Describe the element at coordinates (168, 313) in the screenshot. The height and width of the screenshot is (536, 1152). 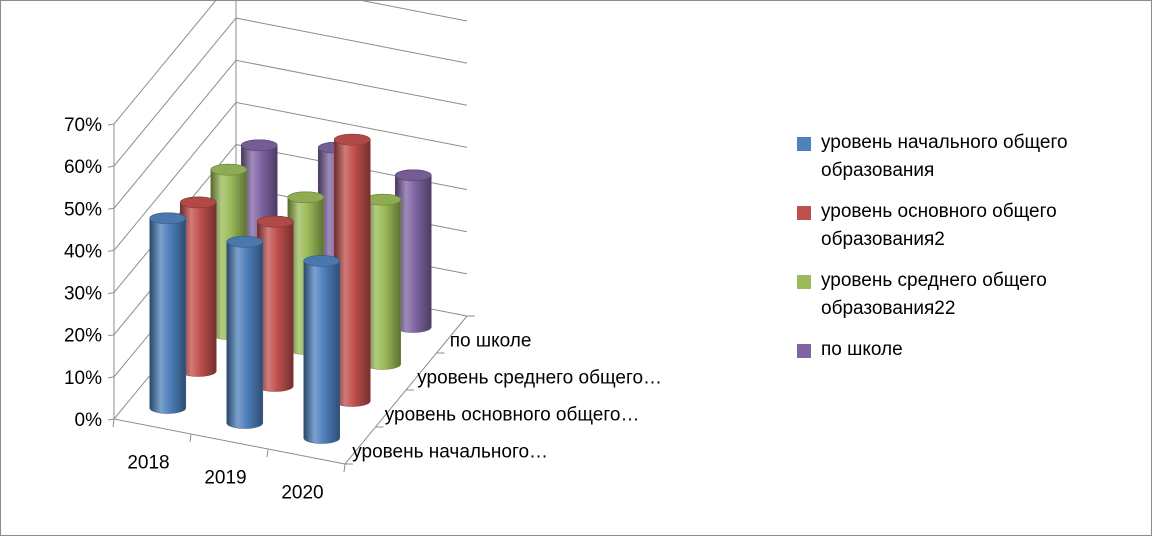
I see `bar-уровень-начального-общего-образования-2018` at that location.